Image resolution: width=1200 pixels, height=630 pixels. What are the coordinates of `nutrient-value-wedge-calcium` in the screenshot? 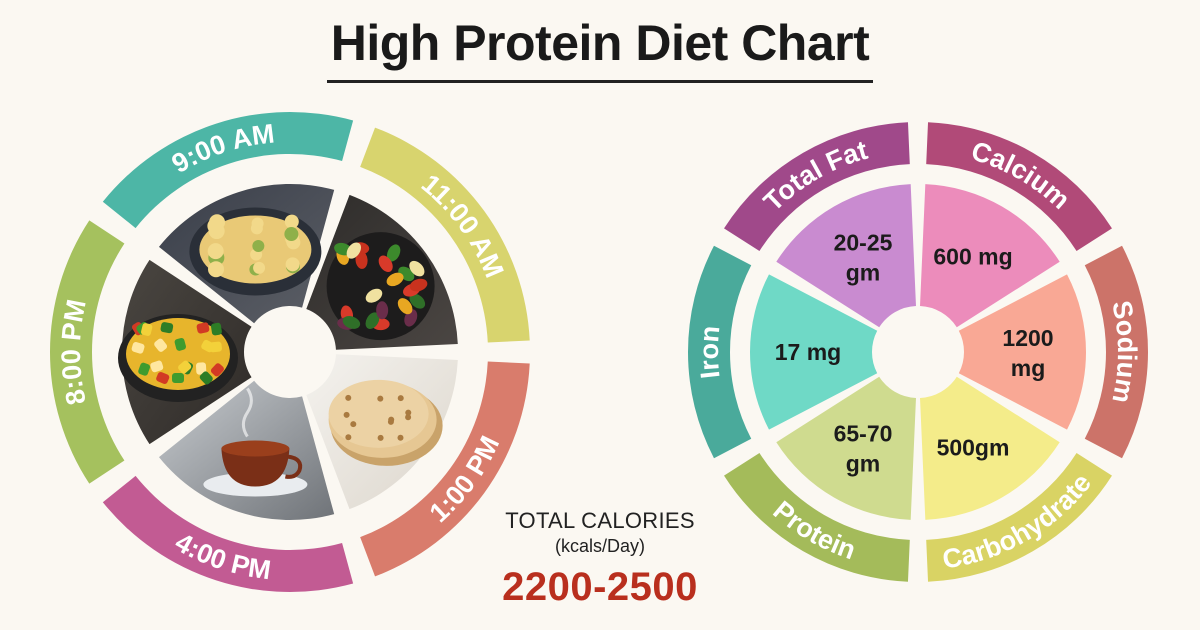 It's located at (990, 256).